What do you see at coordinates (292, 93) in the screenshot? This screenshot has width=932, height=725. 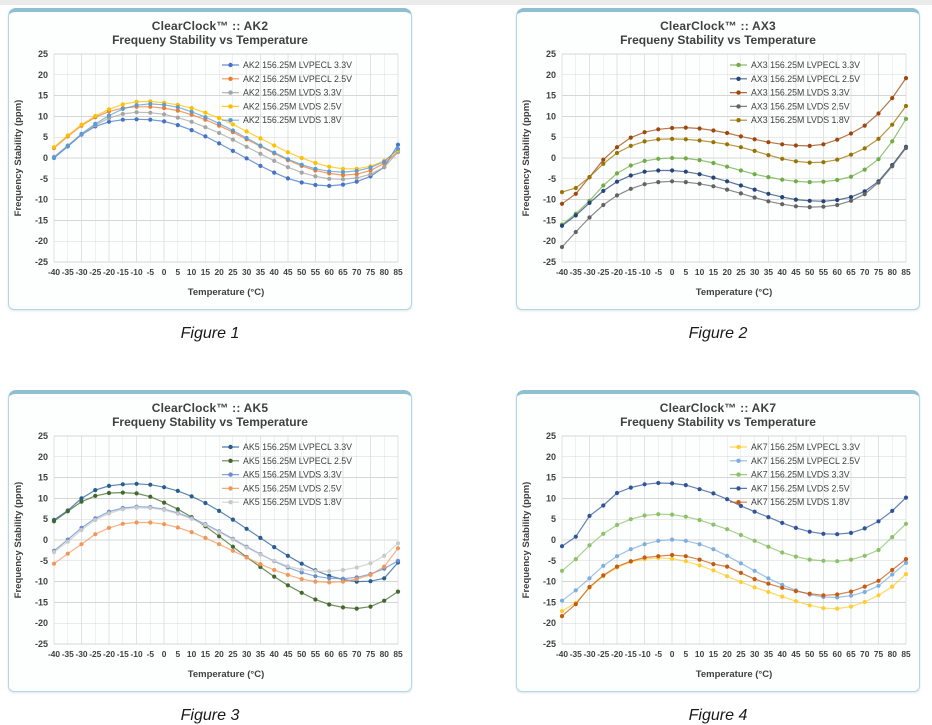 I see `svg-text: AK2 156.25M LVDS 3.3V` at bounding box center [292, 93].